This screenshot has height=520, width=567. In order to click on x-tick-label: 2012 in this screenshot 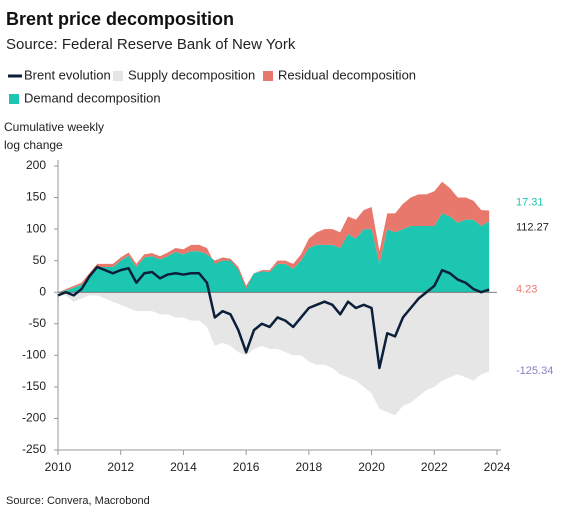, I will do `click(120, 467)`.